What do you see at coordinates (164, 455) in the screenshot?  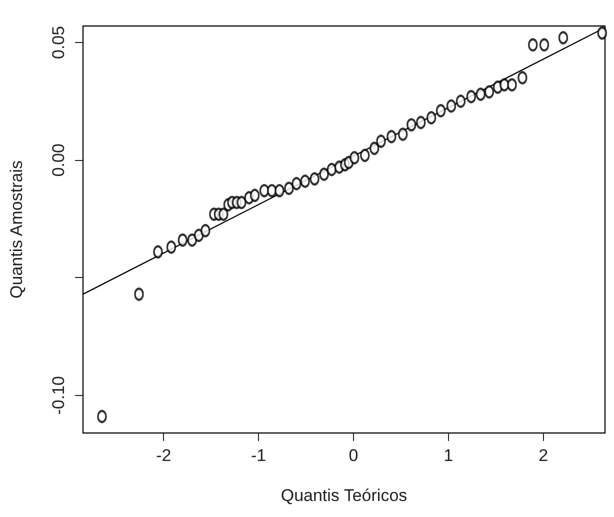 I see `x-tick-label: -2` at bounding box center [164, 455].